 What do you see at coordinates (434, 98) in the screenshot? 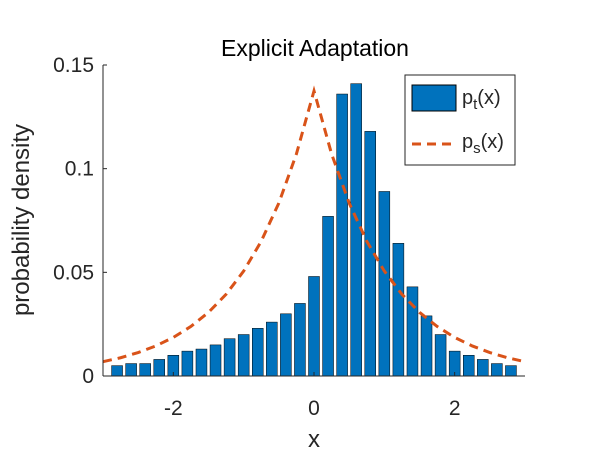
I see `legend-swatch-bar` at bounding box center [434, 98].